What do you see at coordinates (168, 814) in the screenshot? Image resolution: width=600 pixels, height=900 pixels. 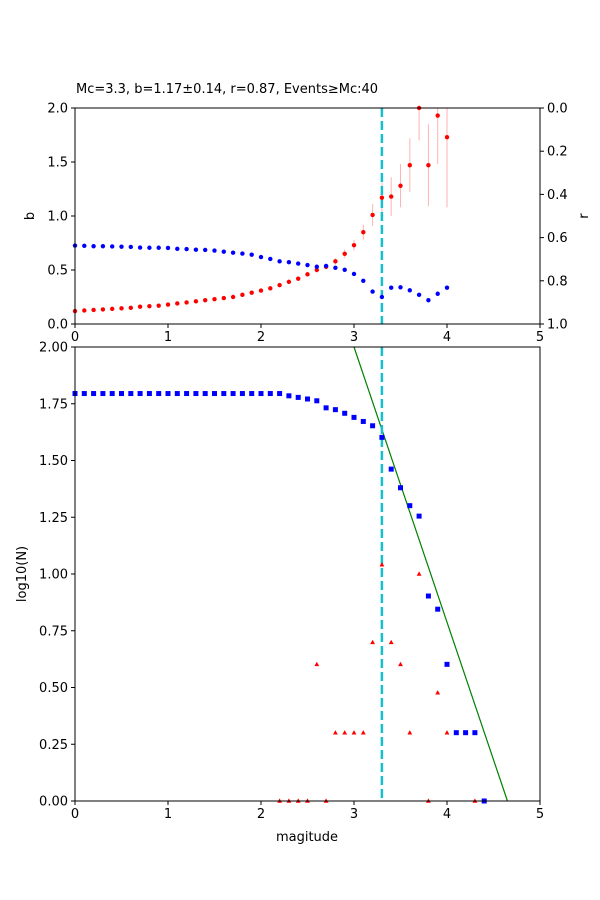 I see `x-tick-label: 1` at bounding box center [168, 814].